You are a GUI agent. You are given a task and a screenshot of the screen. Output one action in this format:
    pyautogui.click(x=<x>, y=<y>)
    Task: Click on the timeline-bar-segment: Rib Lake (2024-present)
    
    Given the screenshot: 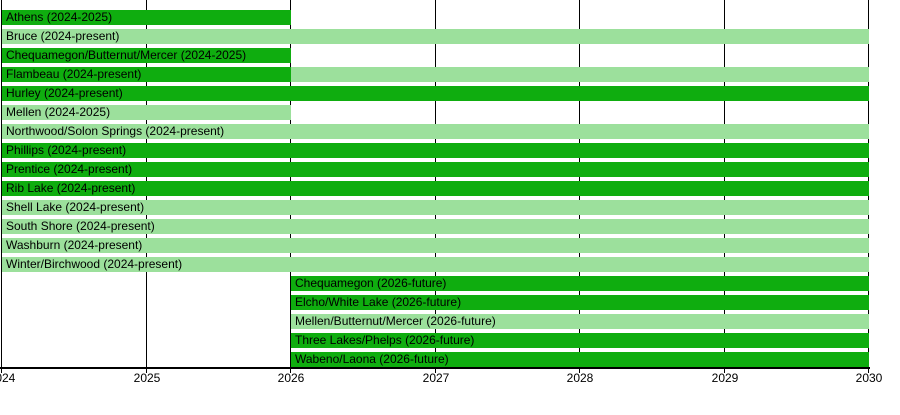 What is the action you would take?
    pyautogui.click(x=435, y=188)
    